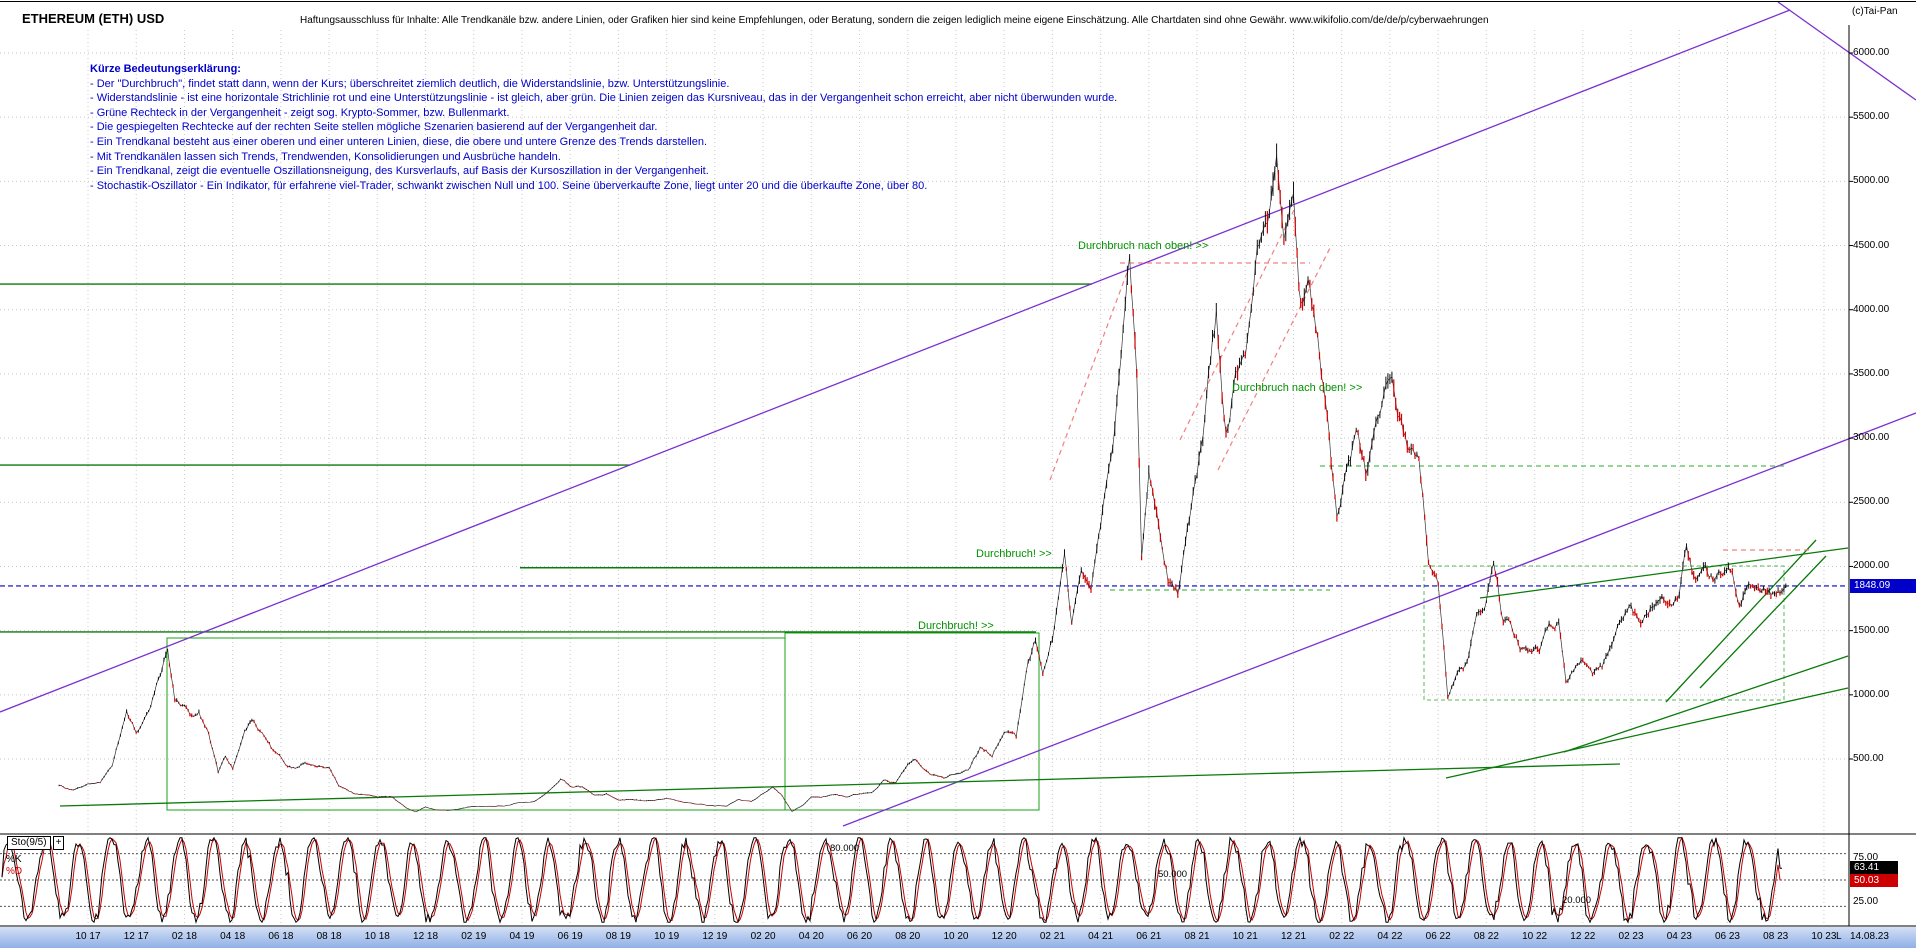 The image size is (1916, 948). Describe the element at coordinates (281, 936) in the screenshot. I see `time-tick-label: 06 18` at that location.